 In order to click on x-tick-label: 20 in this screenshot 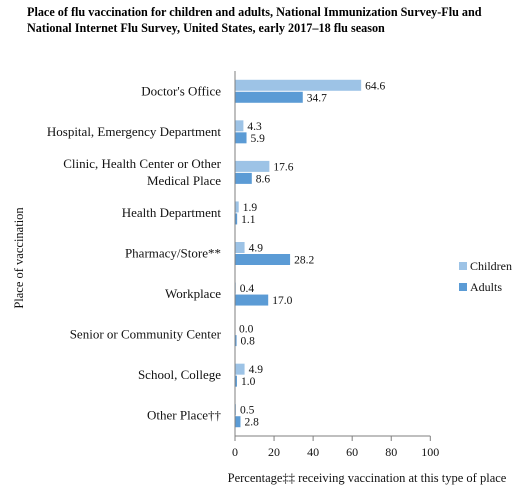, I will do `click(274, 452)`.